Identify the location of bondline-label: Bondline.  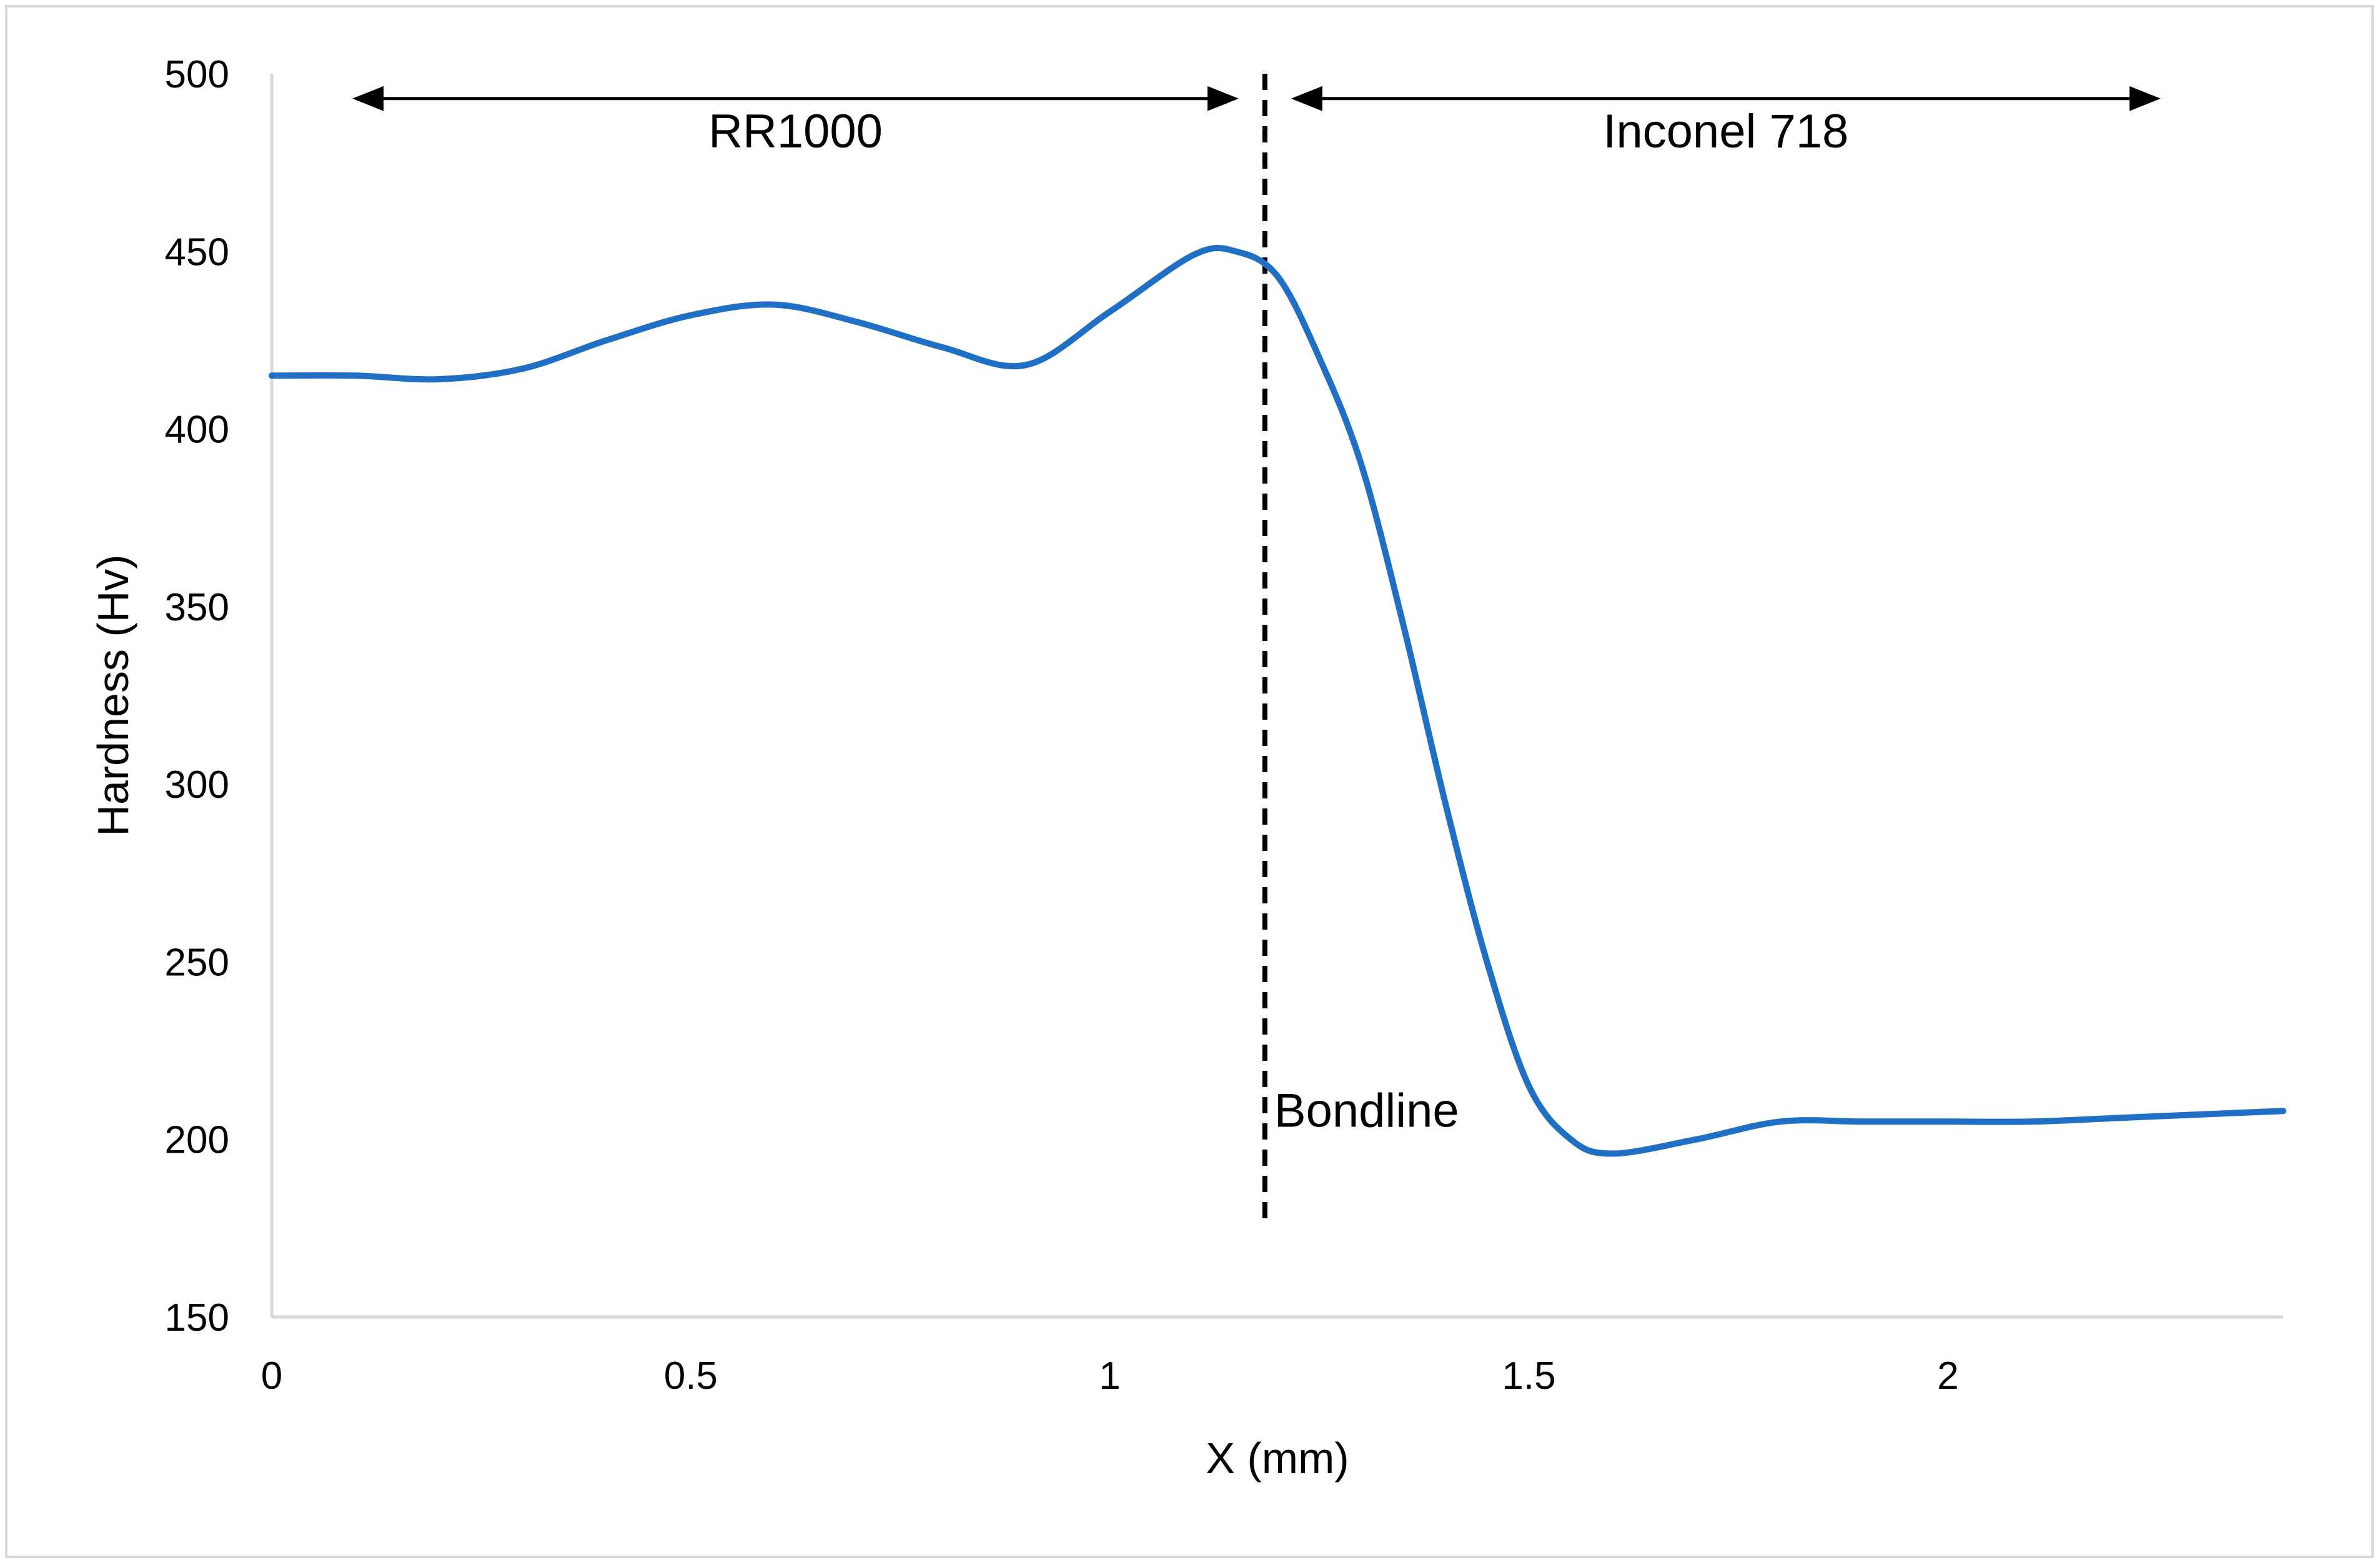
(1367, 1111).